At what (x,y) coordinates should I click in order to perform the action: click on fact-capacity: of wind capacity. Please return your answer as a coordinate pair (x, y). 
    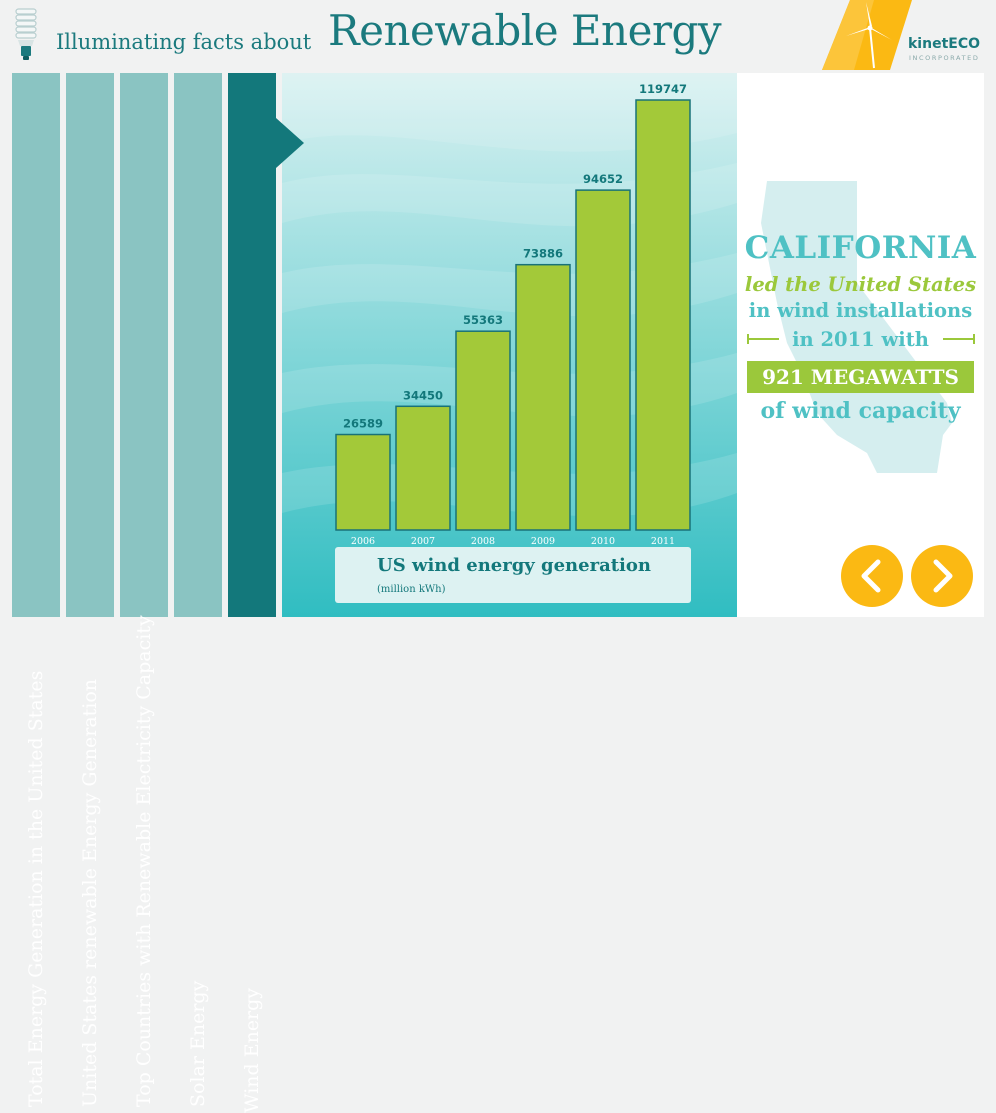
    Looking at the image, I should click on (860, 411).